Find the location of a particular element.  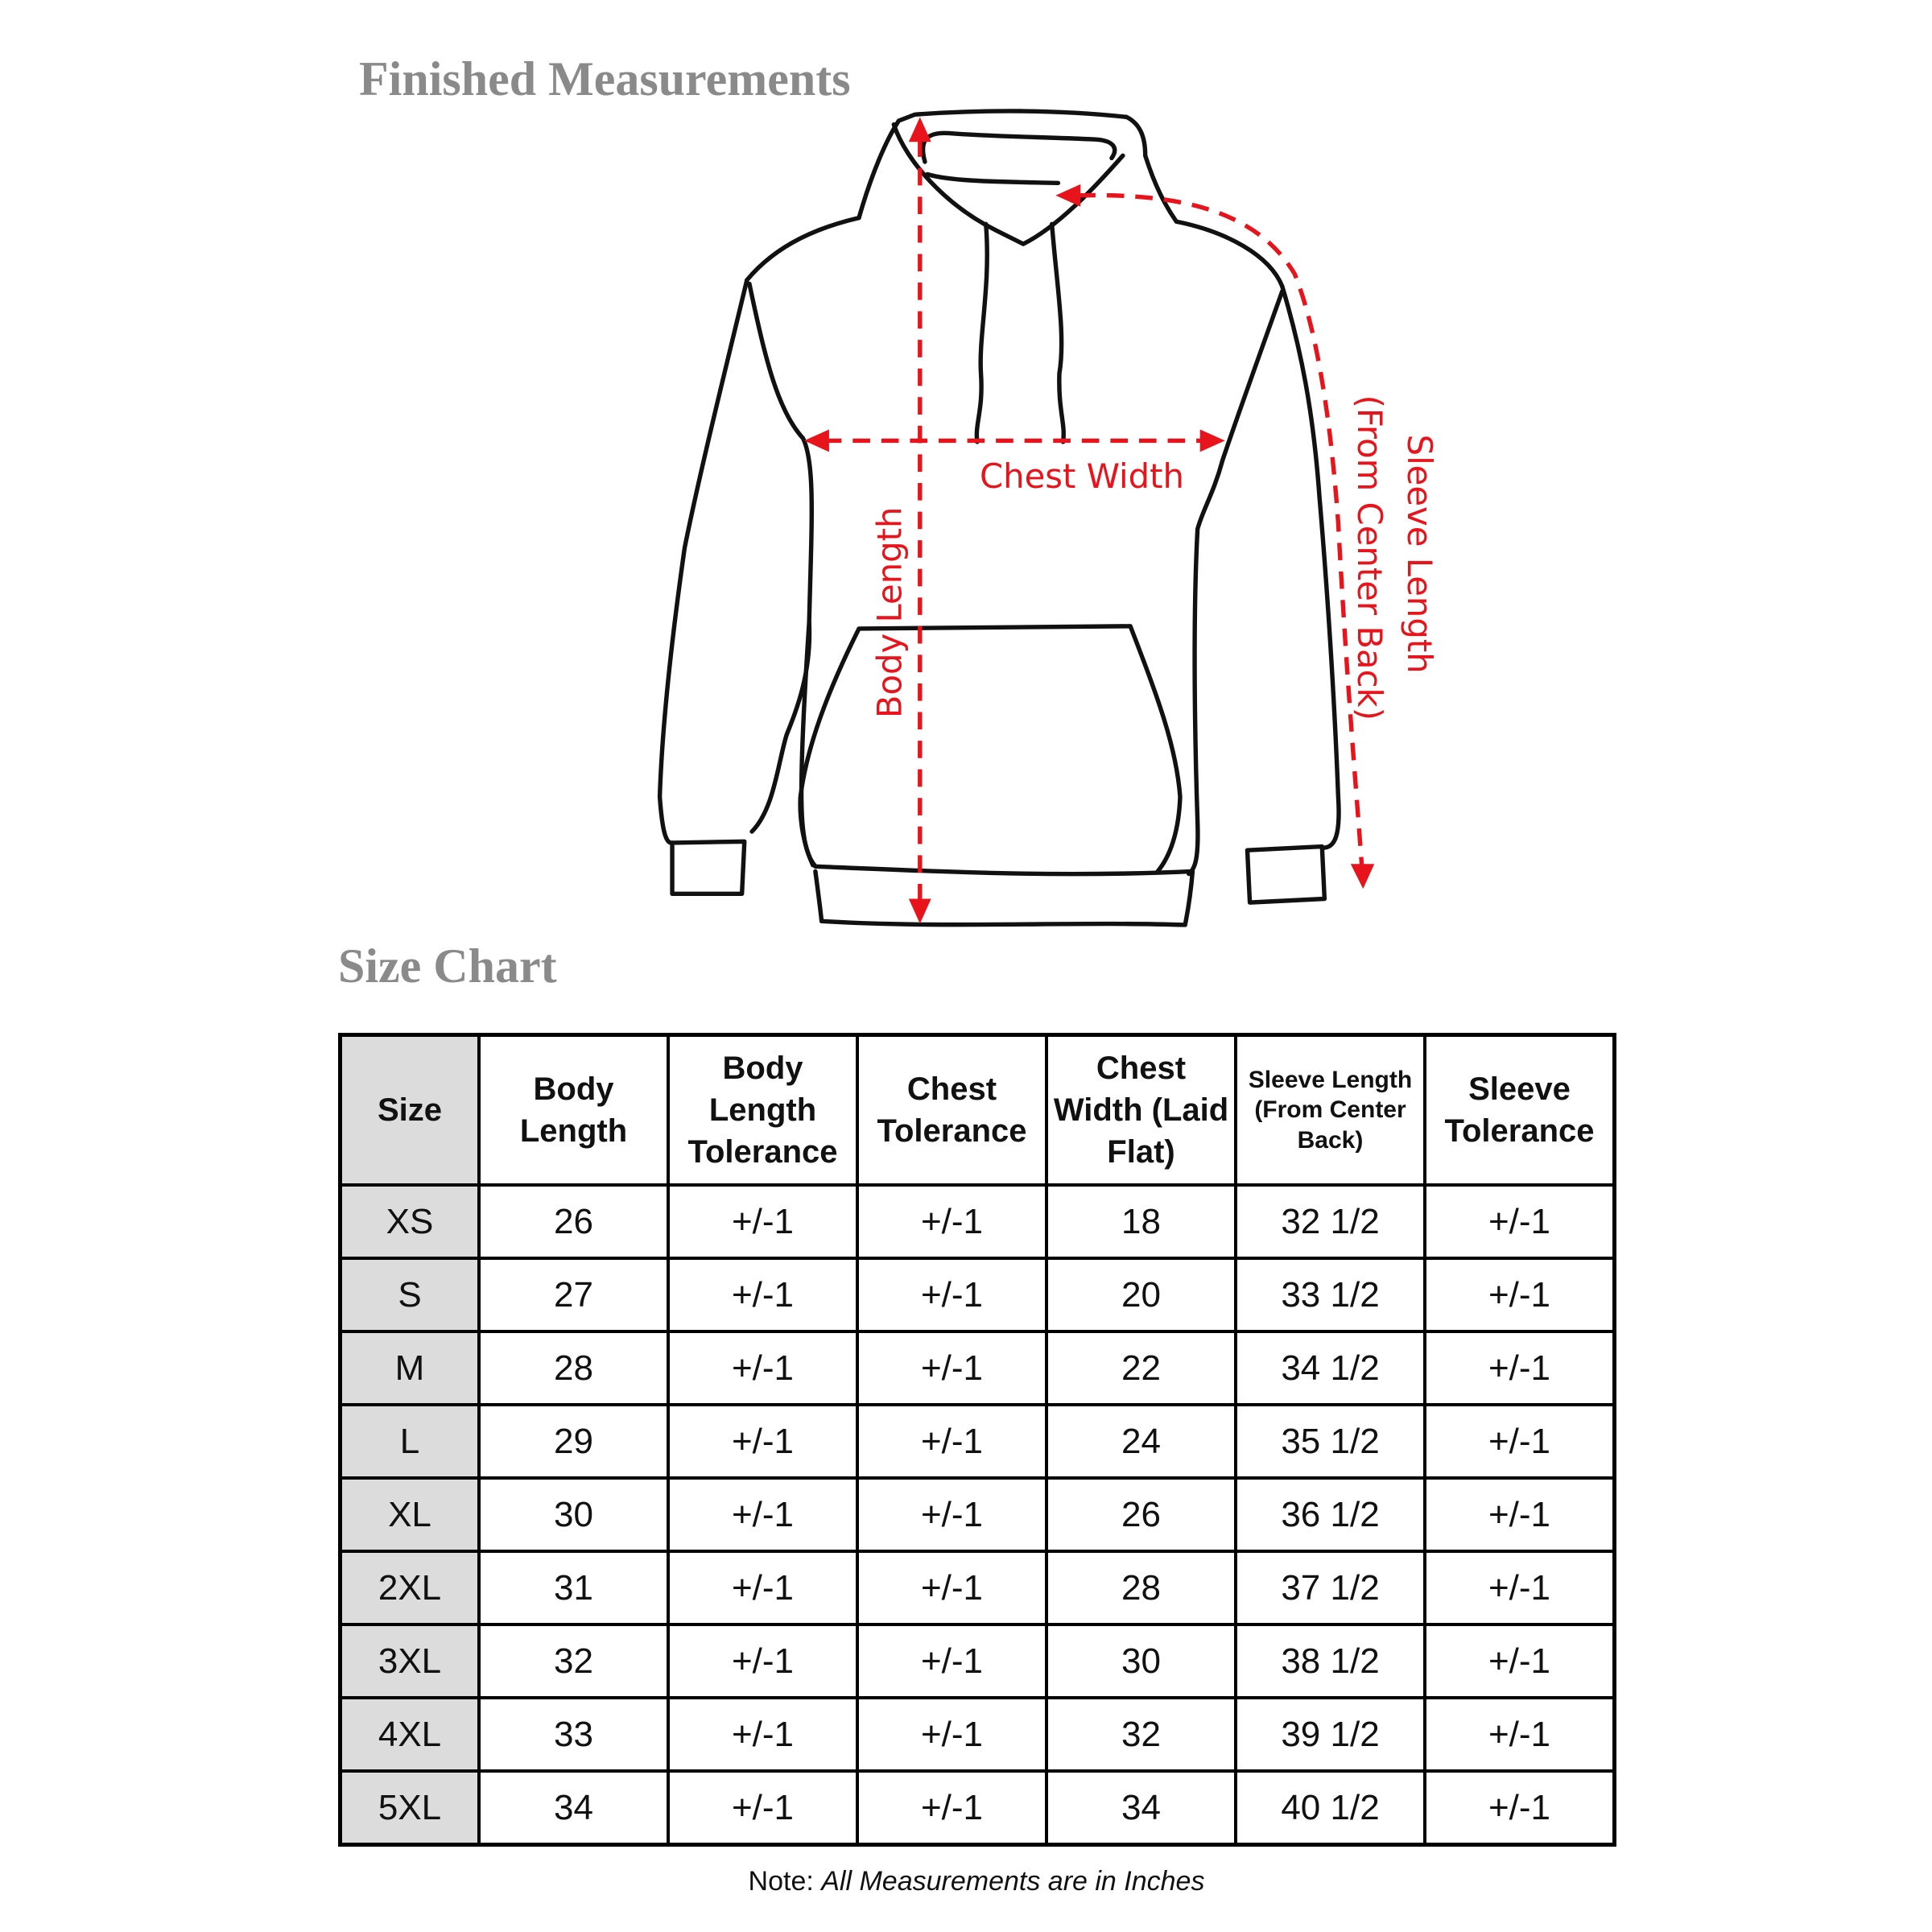

left-cuff is located at coordinates (708, 868).